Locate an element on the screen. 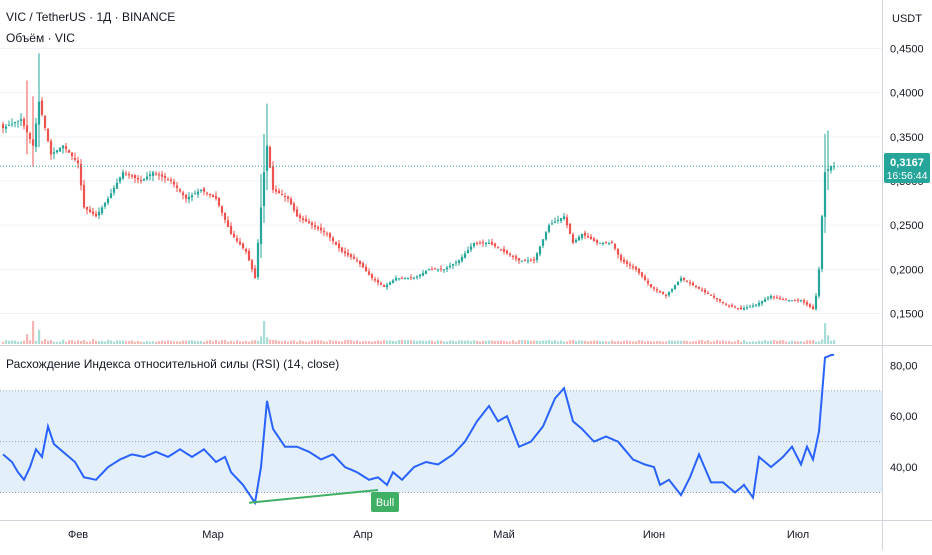 The width and height of the screenshot is (932, 555). time-tick-label: Июл is located at coordinates (798, 535).